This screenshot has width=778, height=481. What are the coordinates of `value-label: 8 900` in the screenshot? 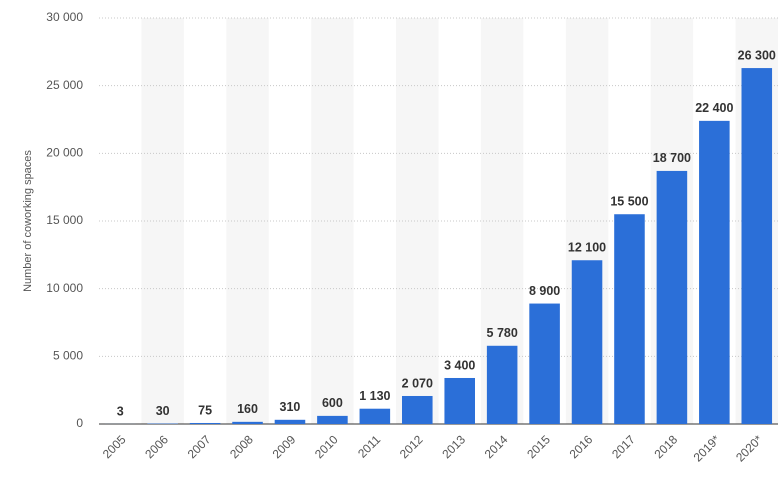 It's located at (544, 291).